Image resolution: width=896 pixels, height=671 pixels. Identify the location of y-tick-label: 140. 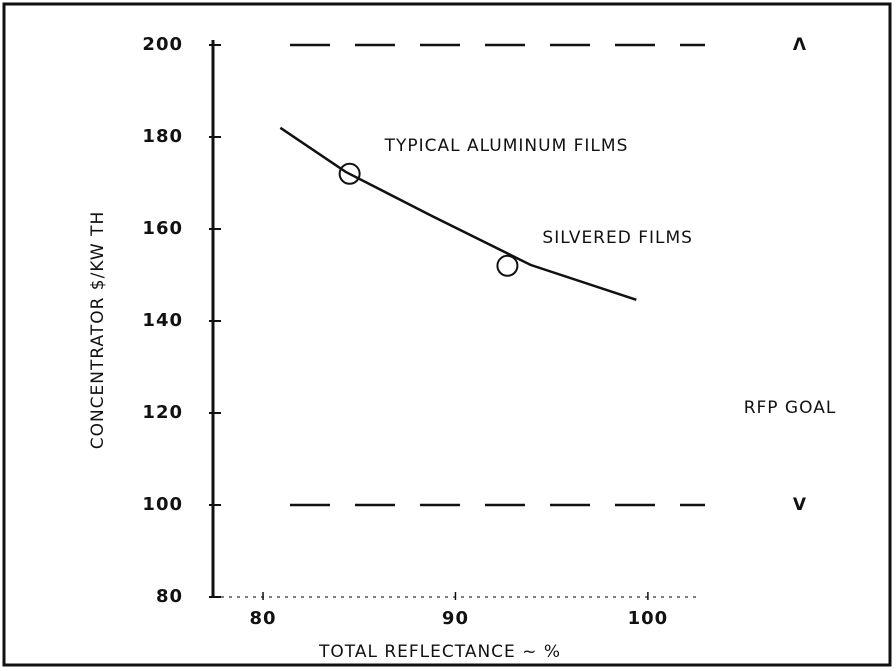
(162, 320).